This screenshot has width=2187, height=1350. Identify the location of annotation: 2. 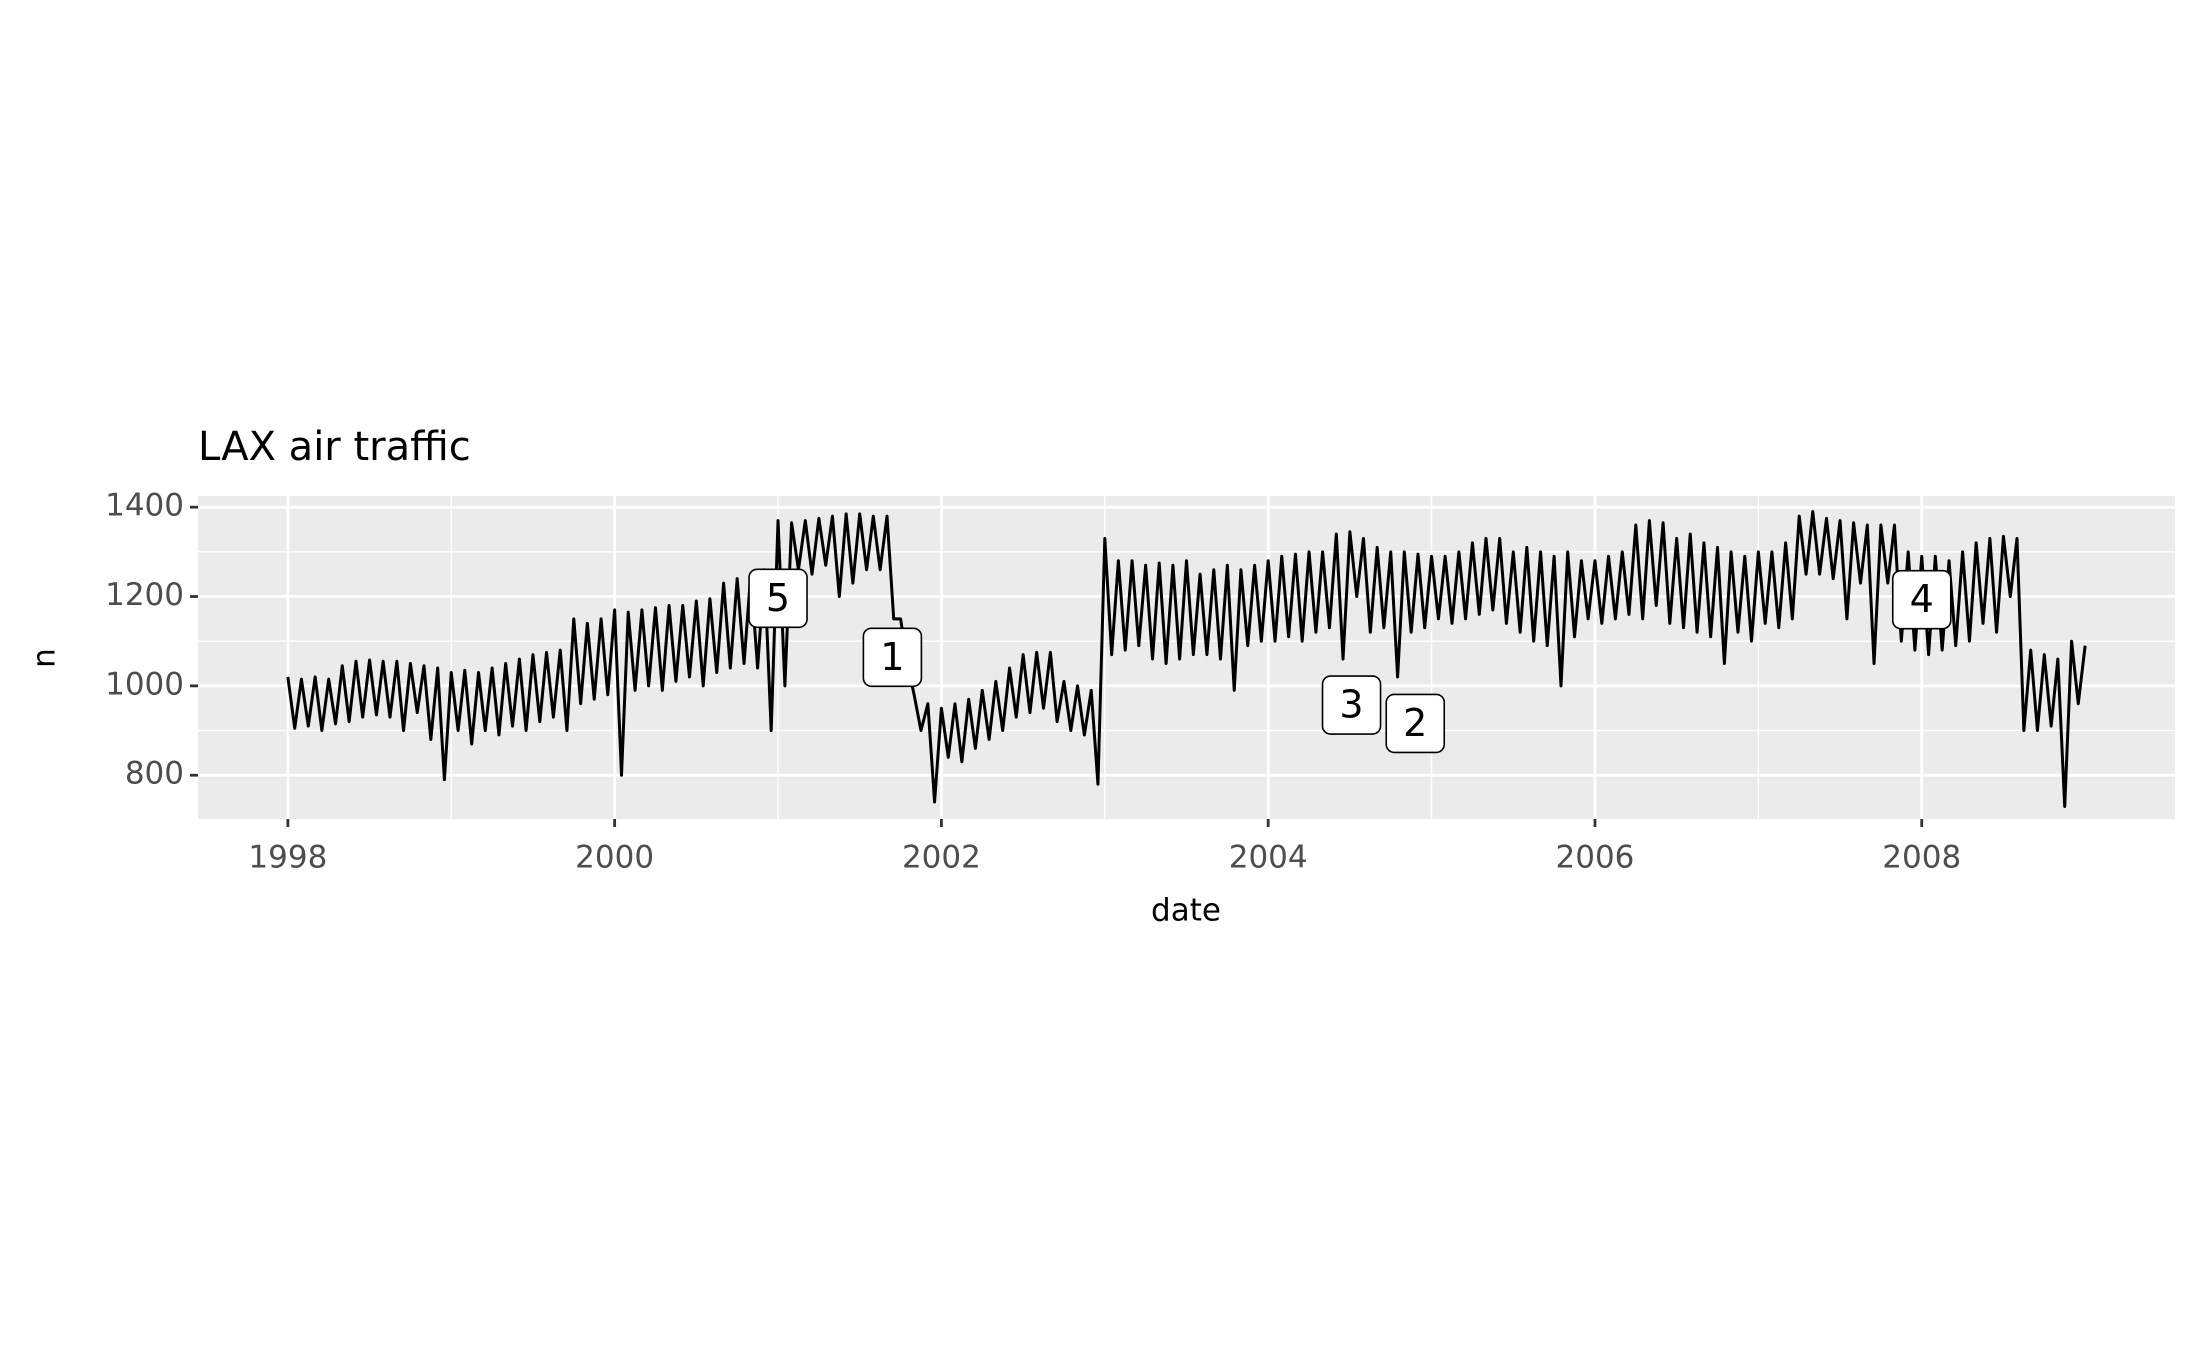
(1415, 723).